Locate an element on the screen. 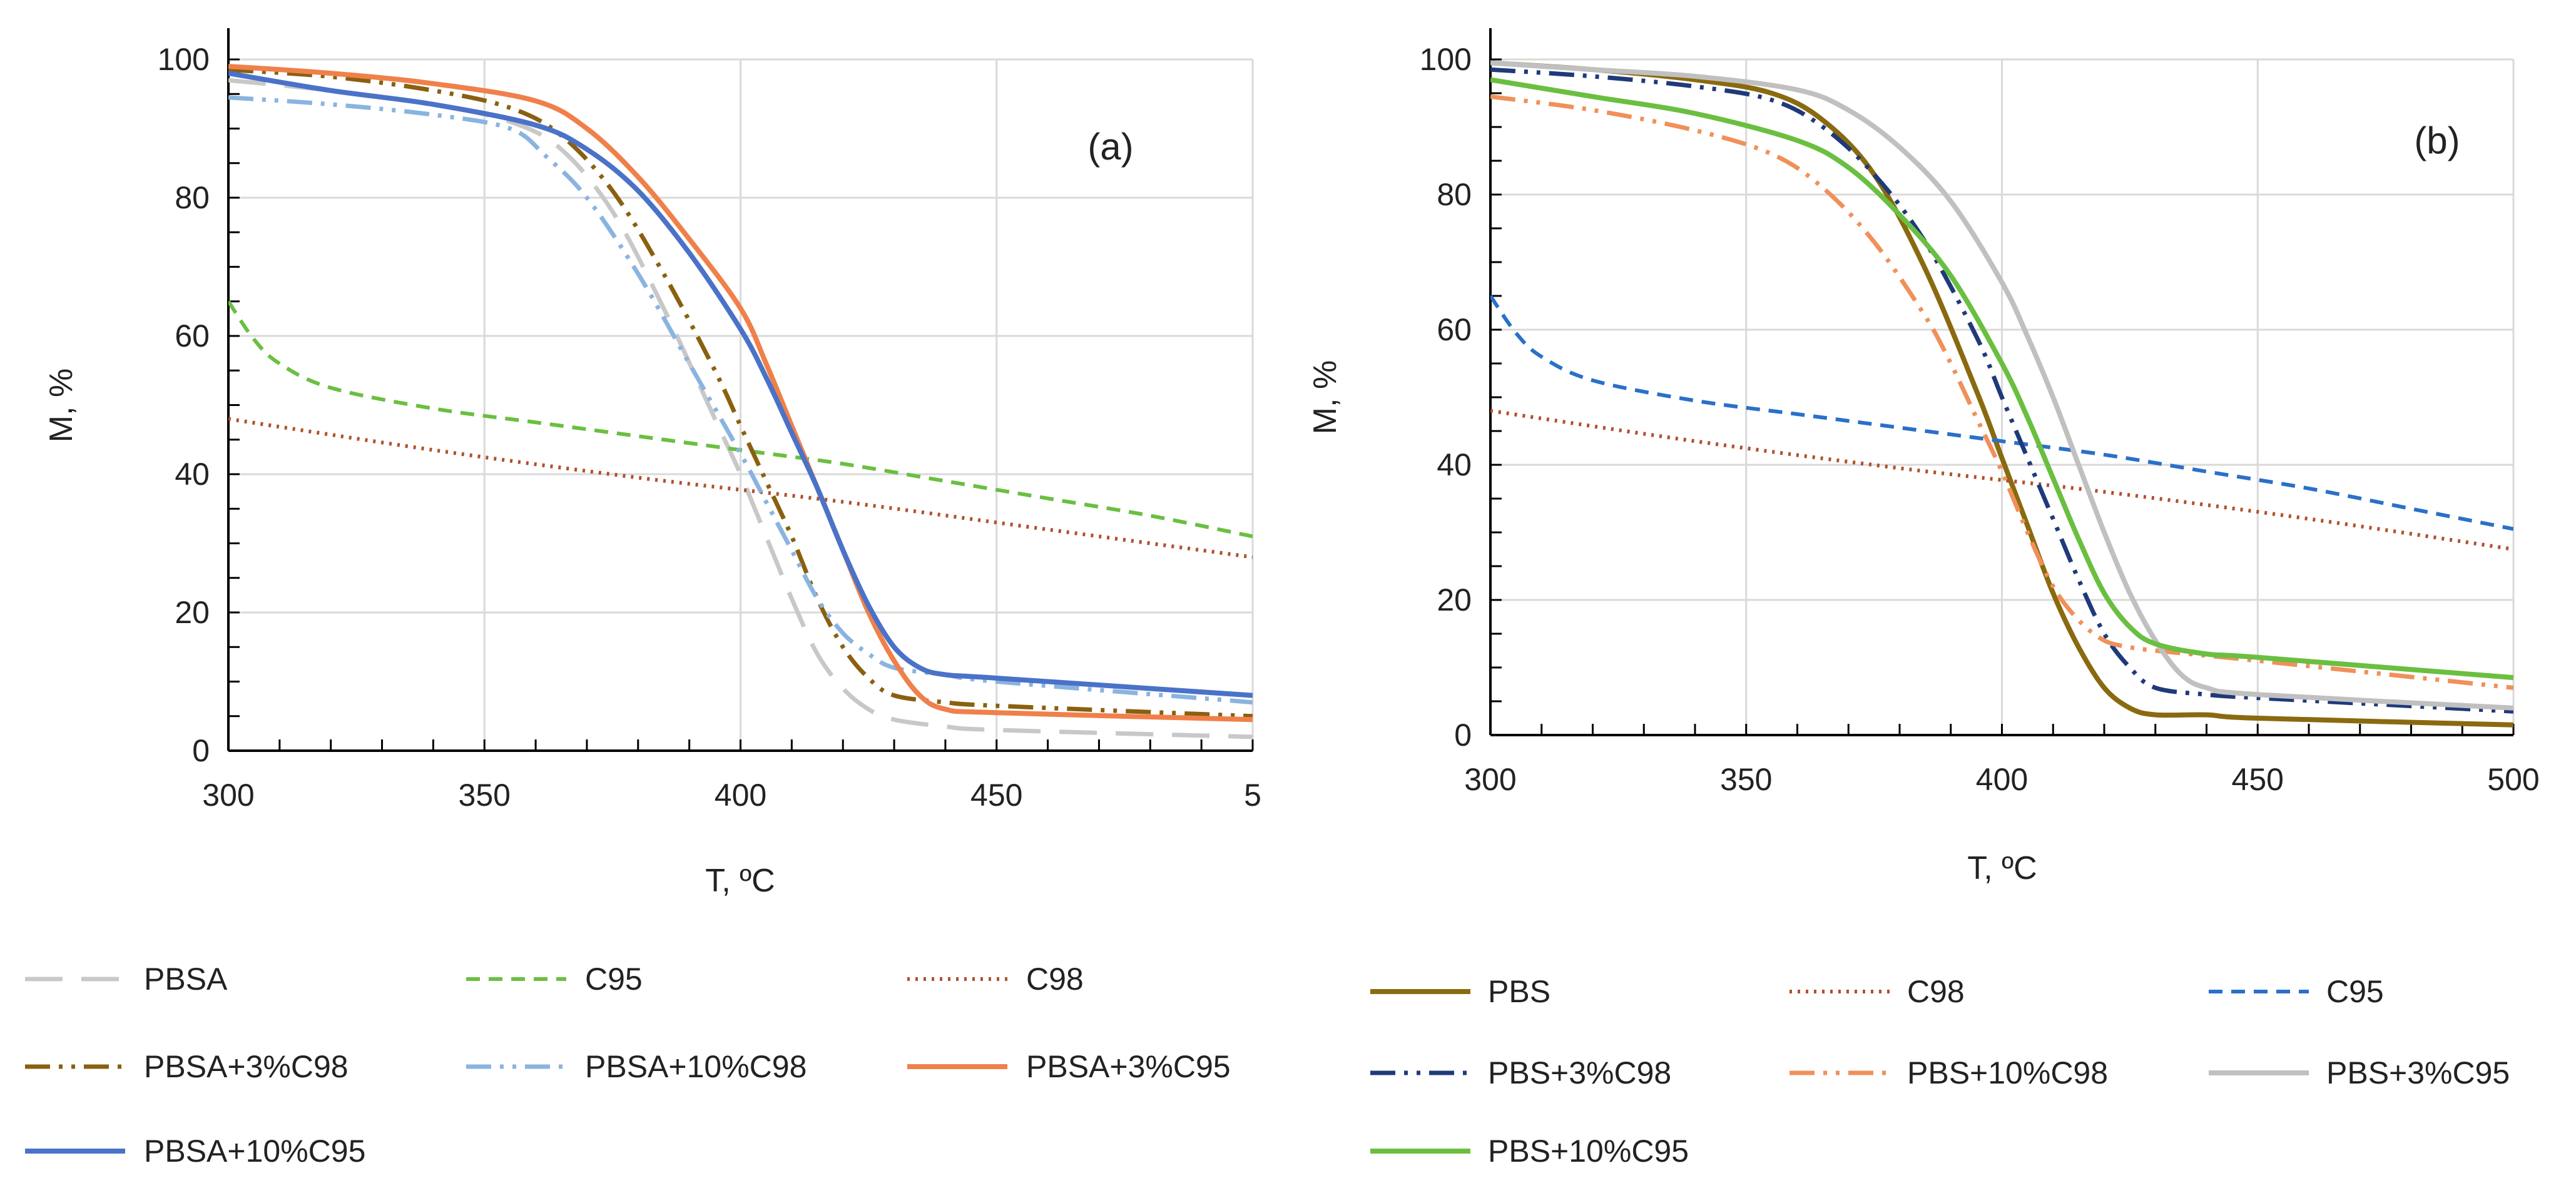 The height and width of the screenshot is (1188, 2576). legend-label: PBS is located at coordinates (1519, 991).